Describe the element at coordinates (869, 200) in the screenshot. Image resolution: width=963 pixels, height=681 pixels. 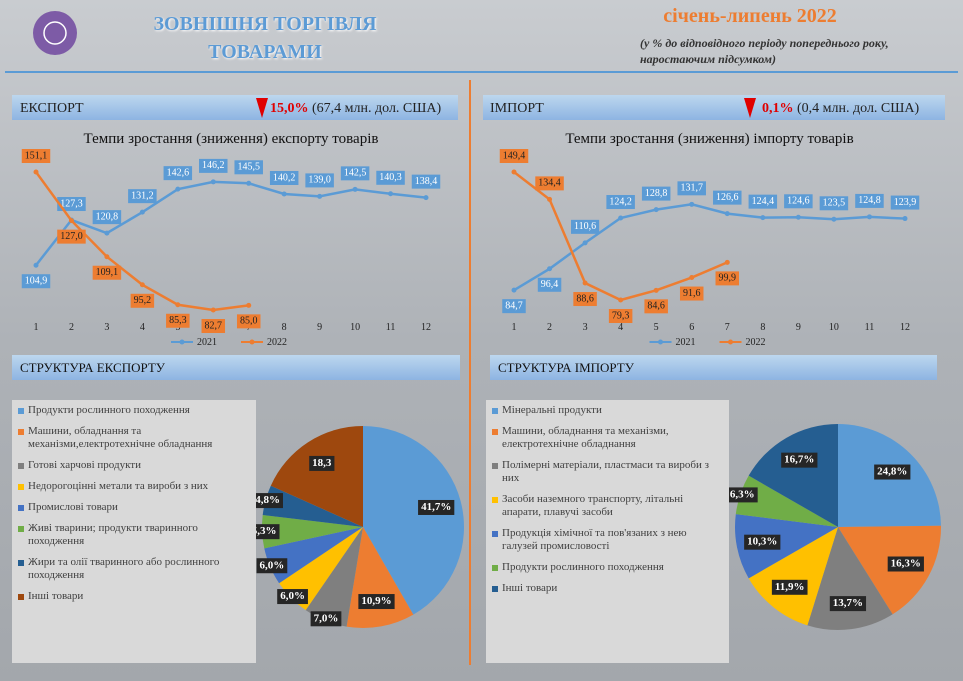
I see `data-label: 124,8` at that location.